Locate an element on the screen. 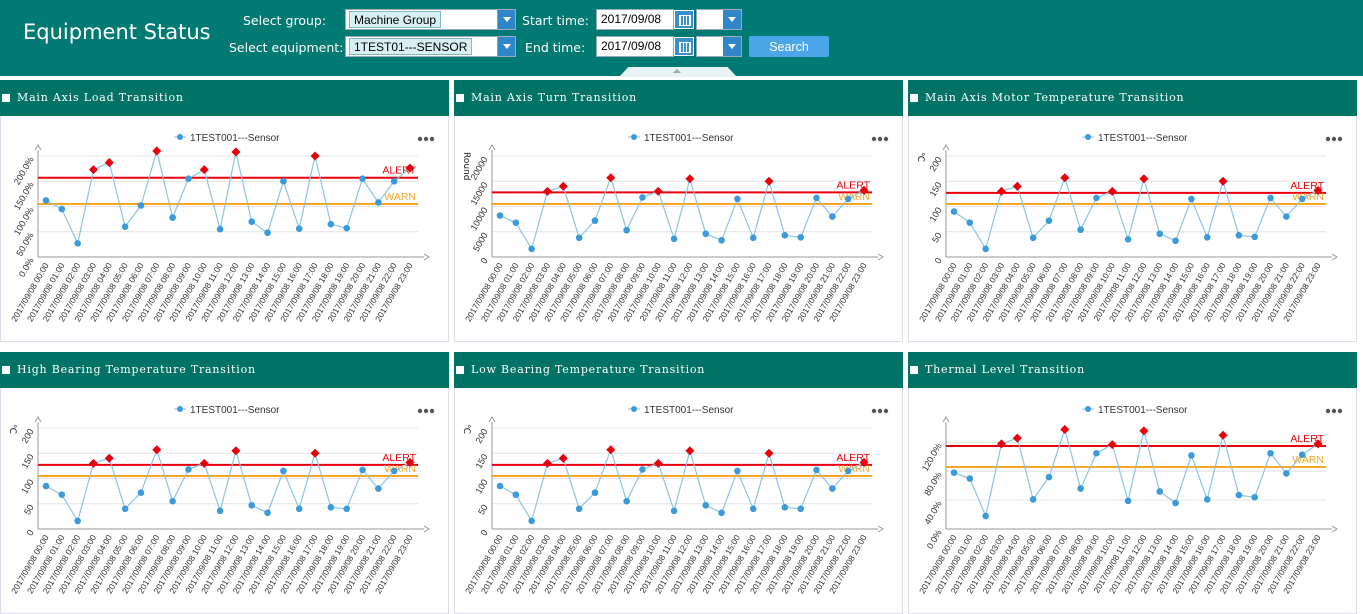 Image resolution: width=1363 pixels, height=614 pixels. search-button: Search is located at coordinates (789, 46).